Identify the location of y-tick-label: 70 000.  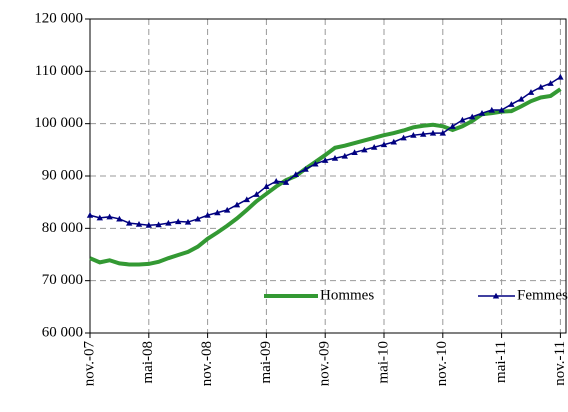
(62, 280).